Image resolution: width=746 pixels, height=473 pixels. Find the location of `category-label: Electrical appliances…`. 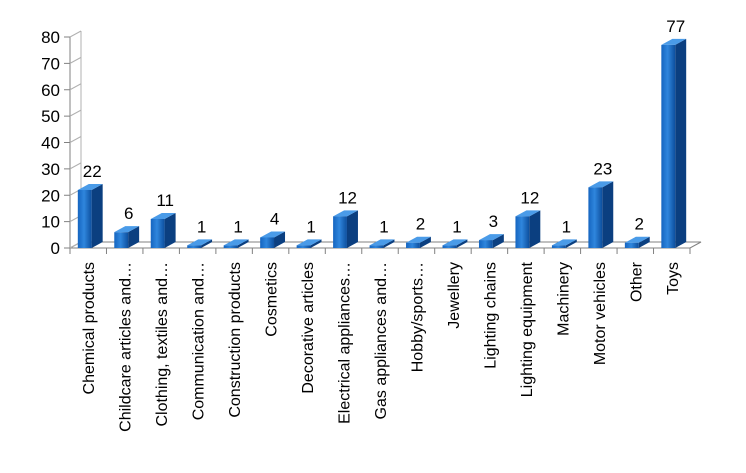

category-label: Electrical appliances… is located at coordinates (345, 343).